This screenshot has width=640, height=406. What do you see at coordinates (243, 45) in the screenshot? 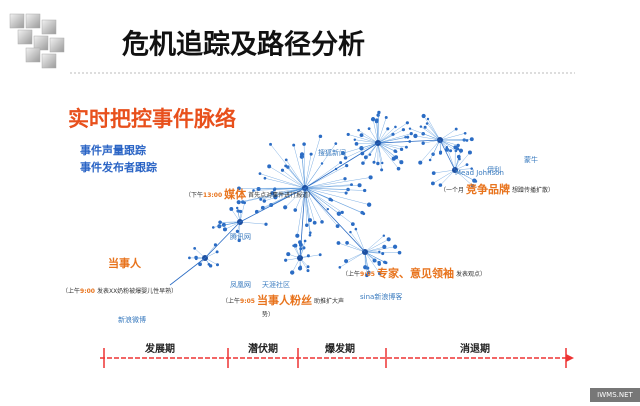
I see `title: 危机追踪及路径分析` at bounding box center [243, 45].